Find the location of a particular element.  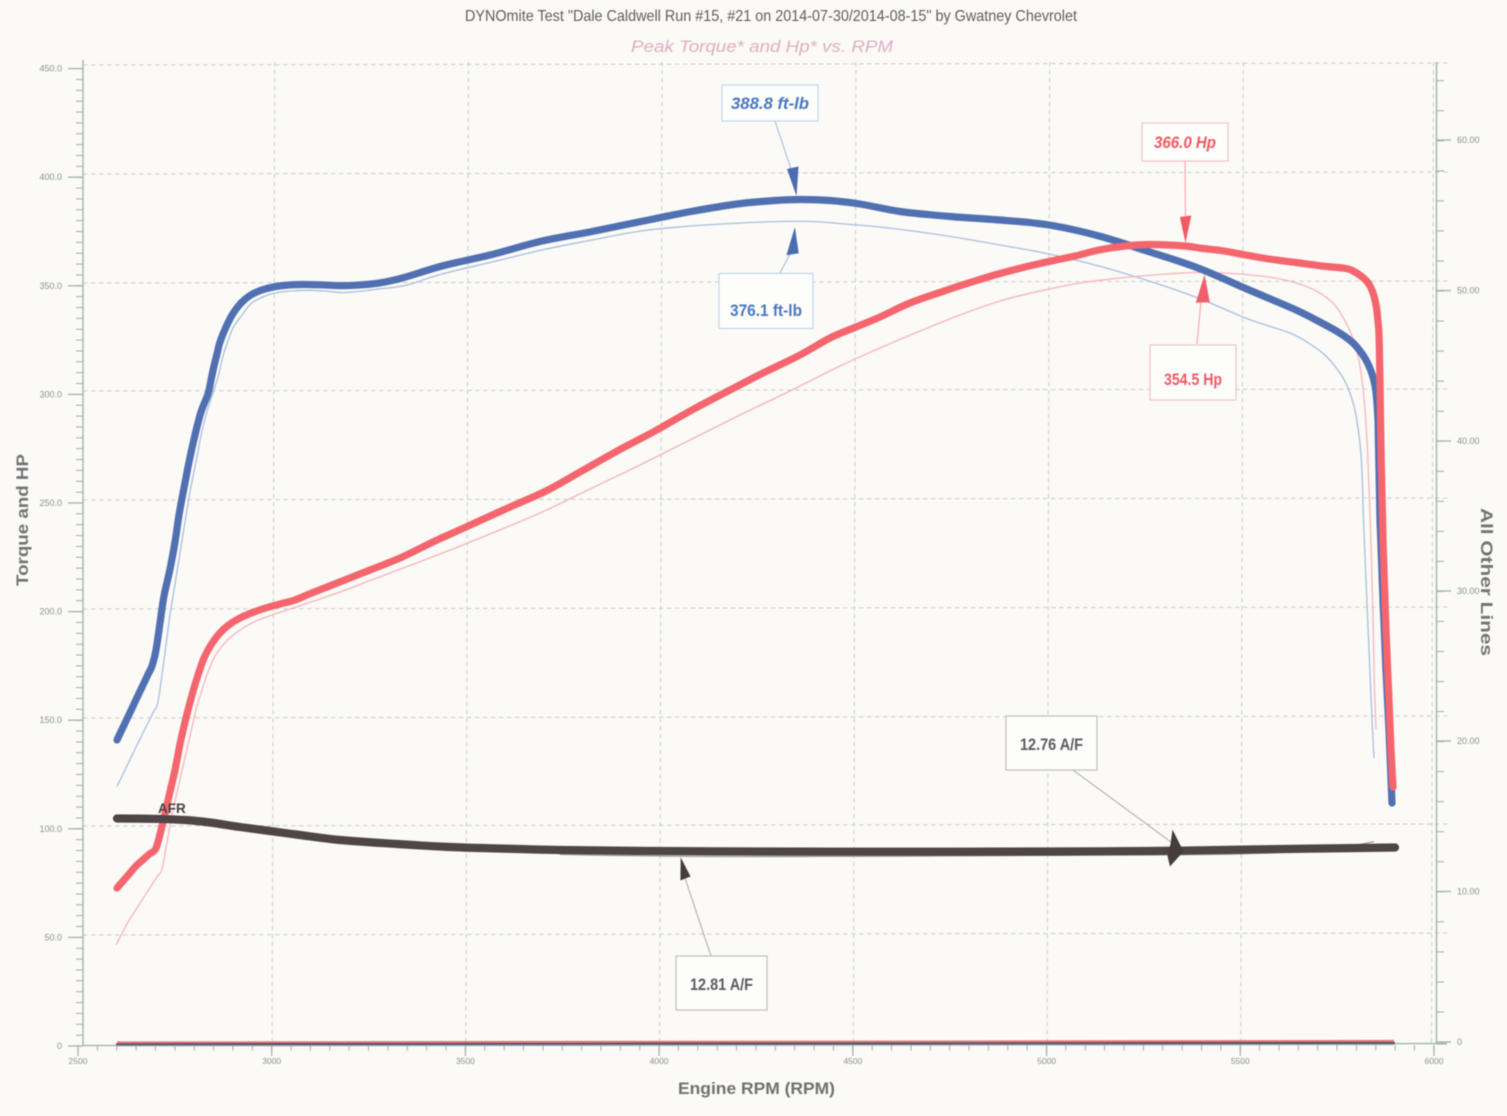

svg-text: 20.00 is located at coordinates (1468, 741).